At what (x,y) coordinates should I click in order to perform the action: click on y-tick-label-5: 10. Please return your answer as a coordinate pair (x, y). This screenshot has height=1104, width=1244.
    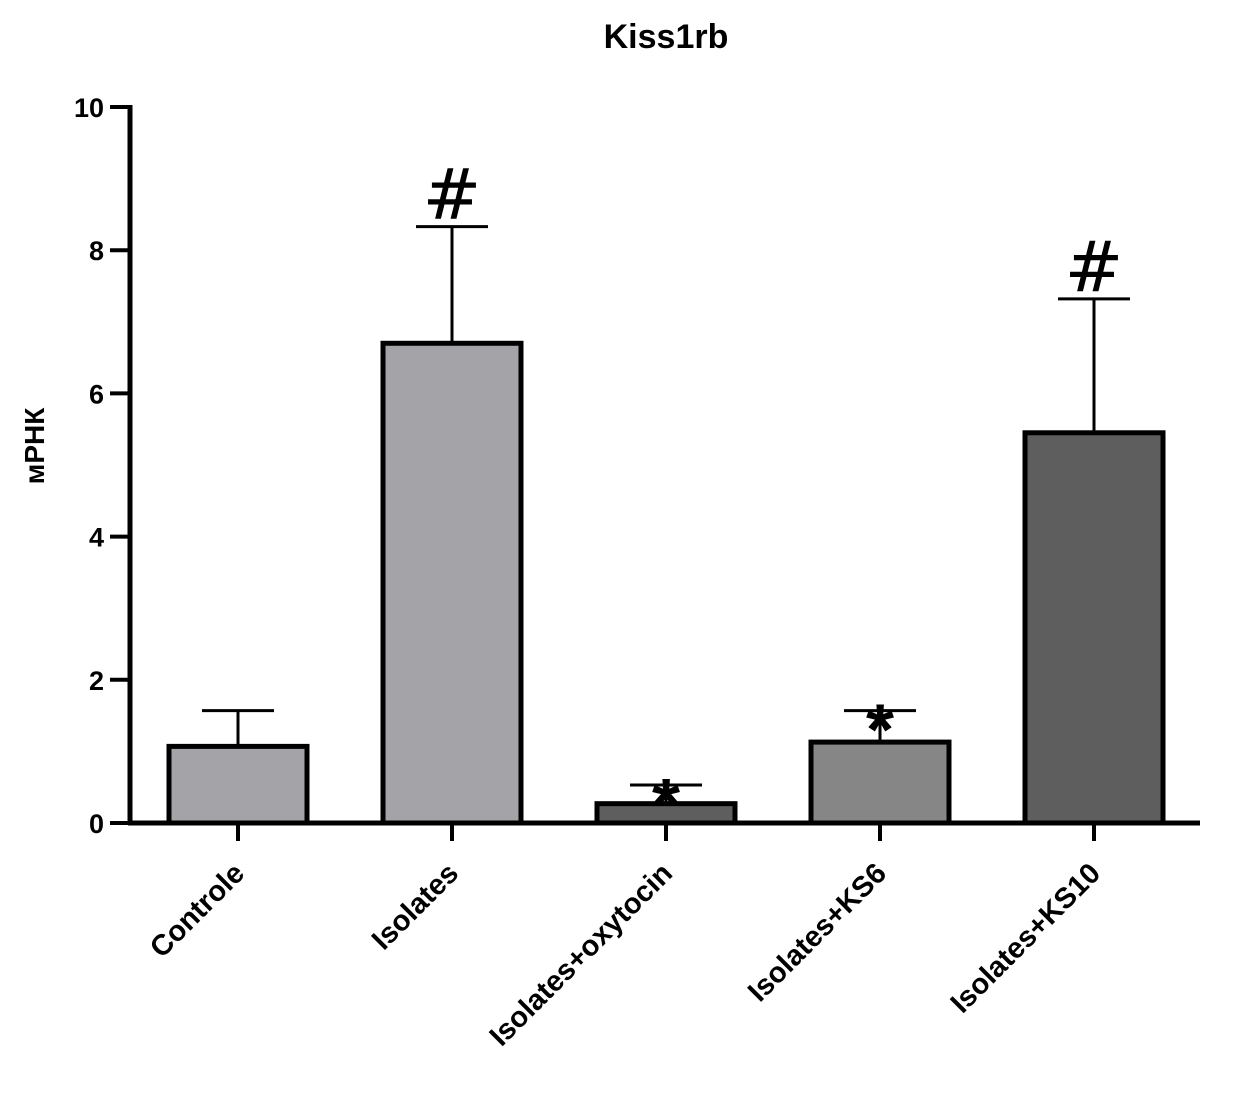
    Looking at the image, I should click on (89, 108).